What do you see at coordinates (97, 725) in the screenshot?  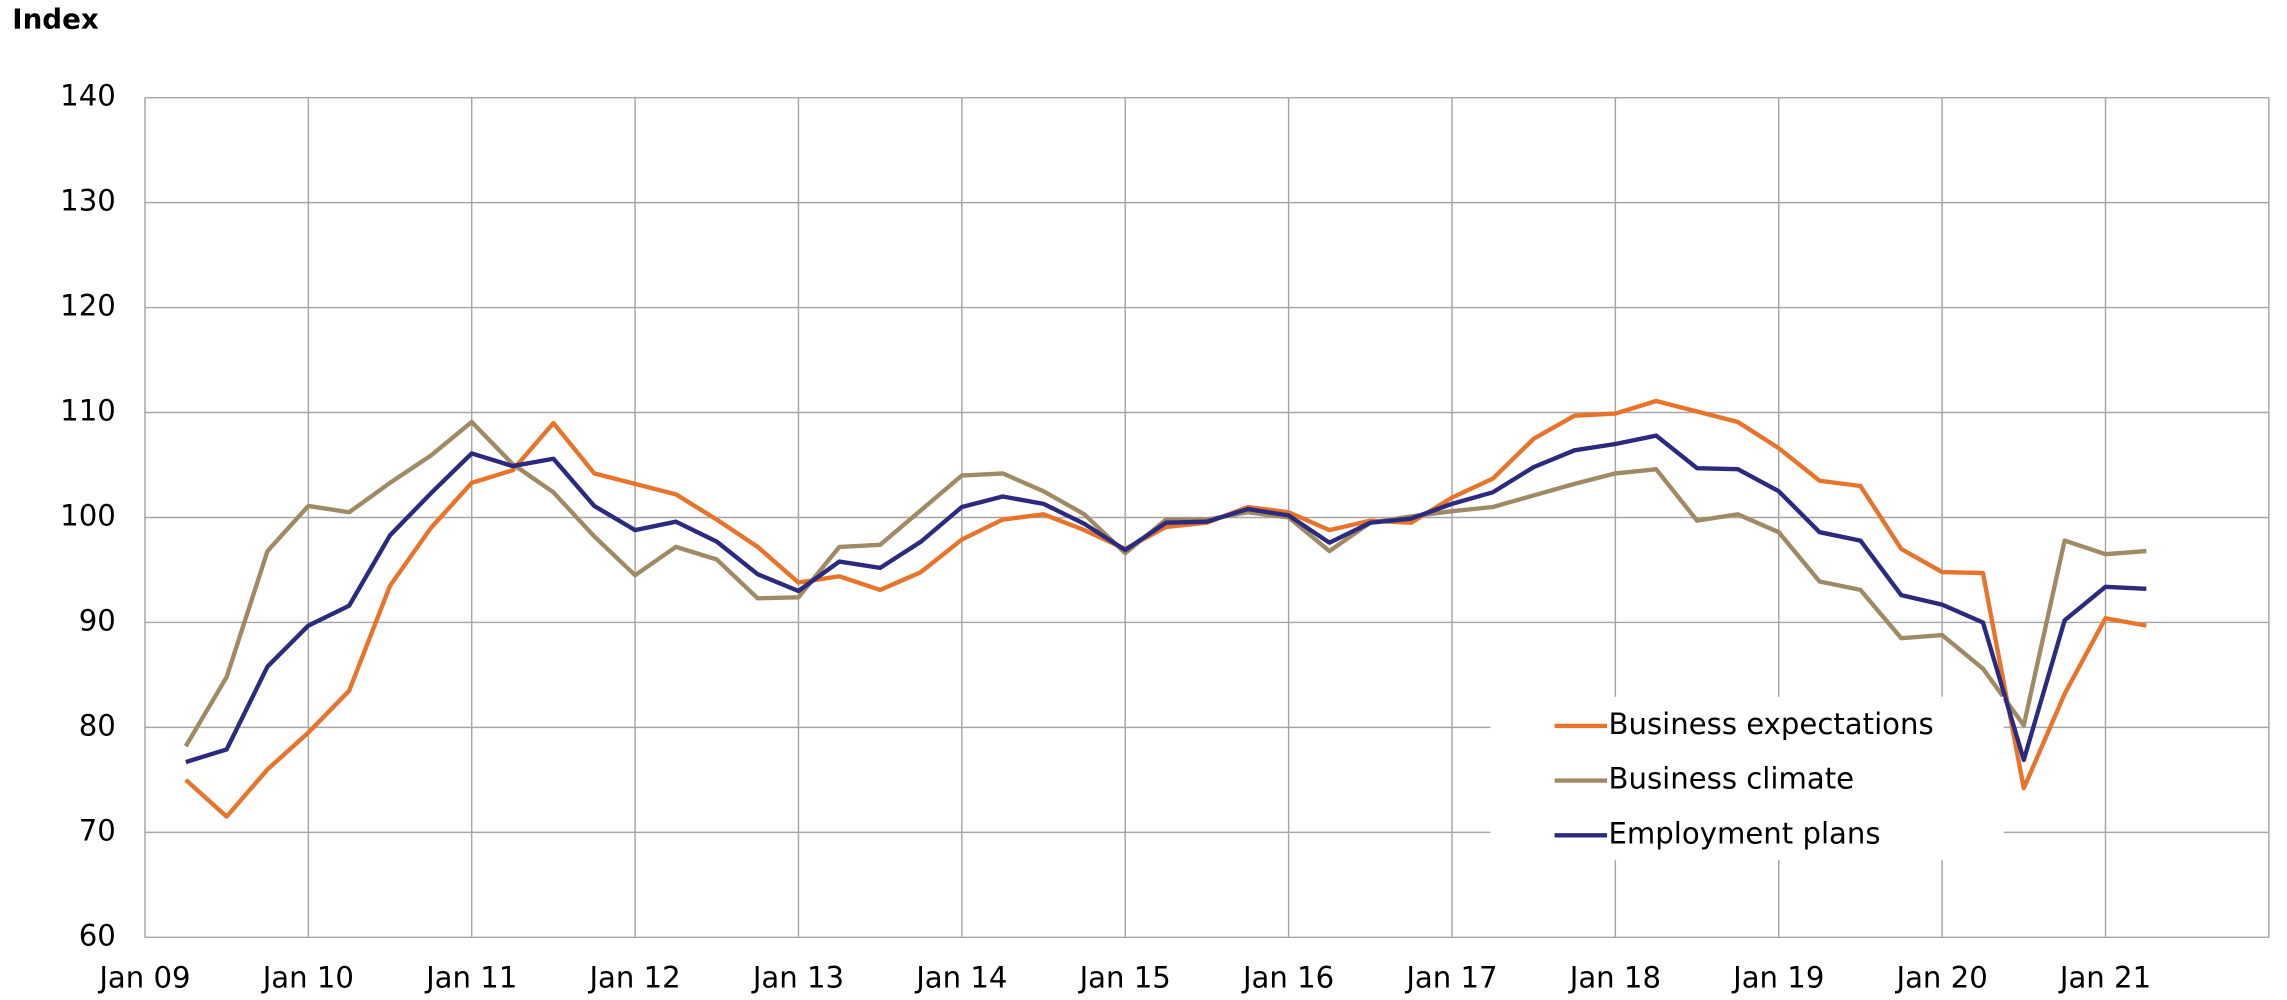 I see `y-tick-label: 80` at bounding box center [97, 725].